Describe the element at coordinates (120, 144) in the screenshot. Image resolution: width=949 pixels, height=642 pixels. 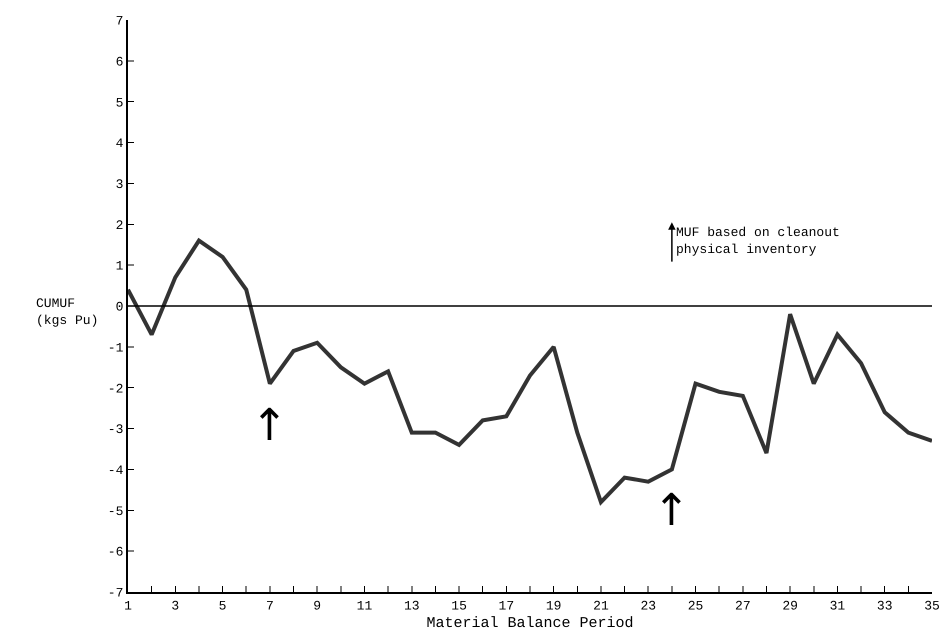
I see `y-tick-label: 4` at that location.